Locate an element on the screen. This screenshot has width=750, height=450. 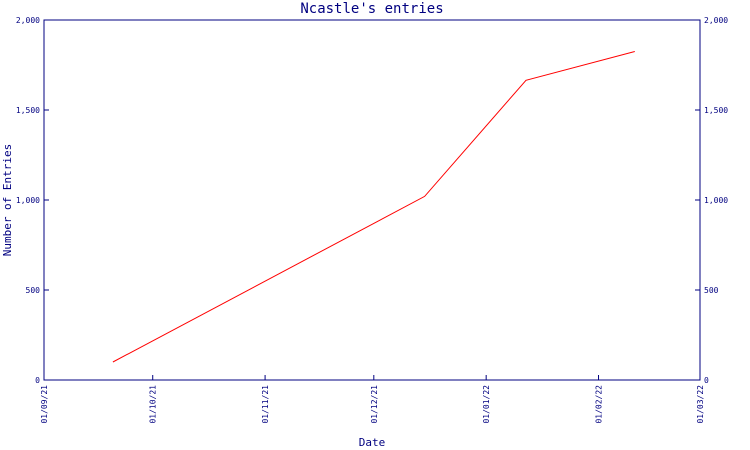
y-tick-label-right: 0 is located at coordinates (706, 380).